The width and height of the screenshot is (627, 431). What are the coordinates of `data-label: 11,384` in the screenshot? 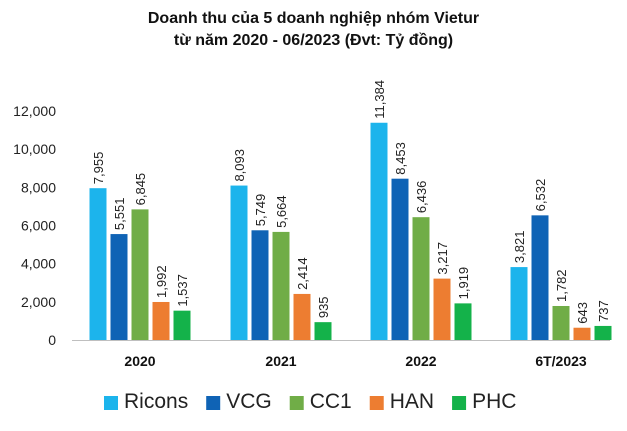 It's located at (379, 99).